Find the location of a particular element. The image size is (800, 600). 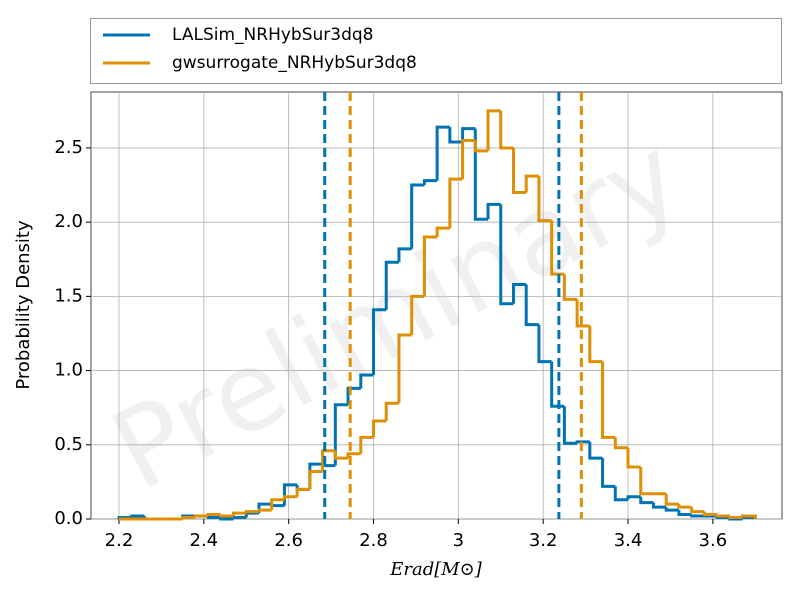

y-axis-label: Probability Density is located at coordinates (23, 305).